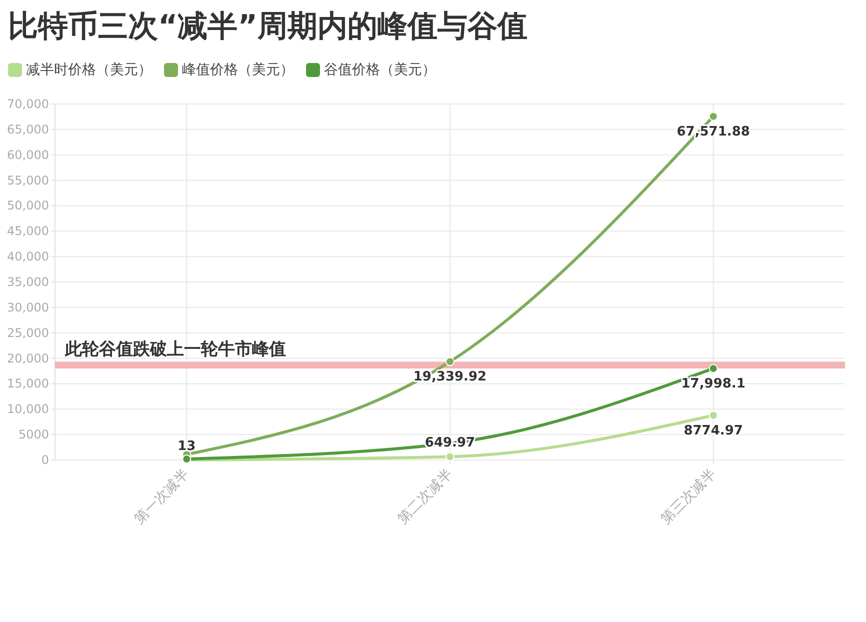  I want to click on data-label: 8774.97, so click(713, 430).